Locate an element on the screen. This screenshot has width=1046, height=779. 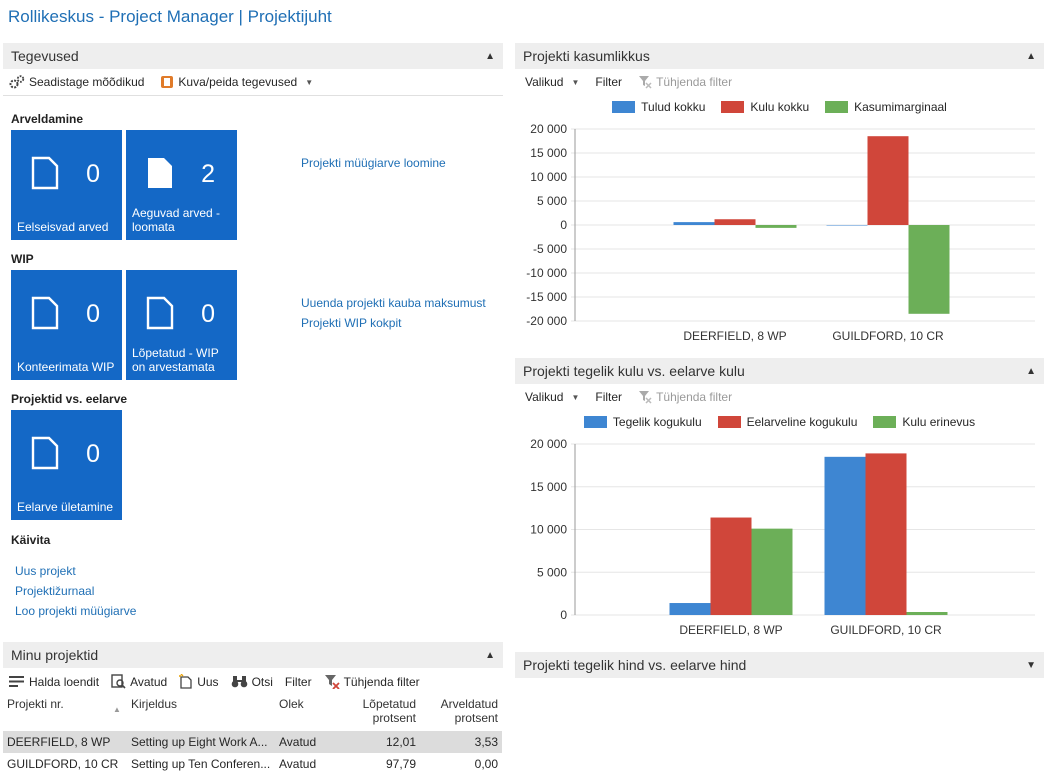
clear-filter-label: Tühjenda filter is located at coordinates (381, 681).